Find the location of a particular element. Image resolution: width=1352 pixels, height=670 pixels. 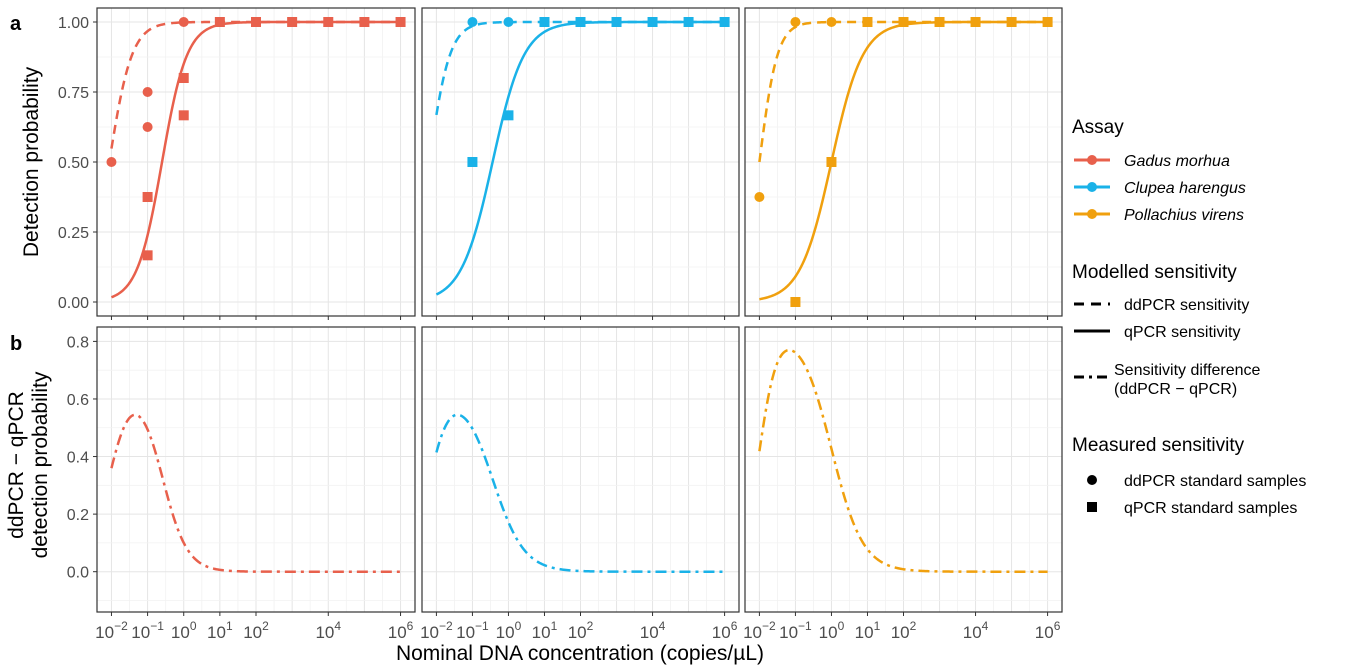

legend-difference-line1: Sensitivity difference is located at coordinates (1187, 370).